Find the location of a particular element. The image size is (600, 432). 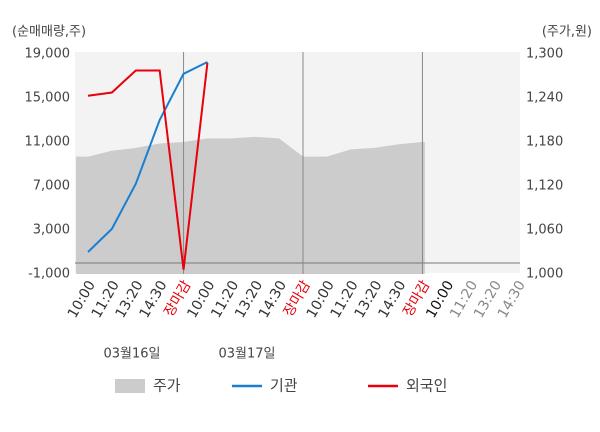

date-label: 03월16일 is located at coordinates (131, 354).